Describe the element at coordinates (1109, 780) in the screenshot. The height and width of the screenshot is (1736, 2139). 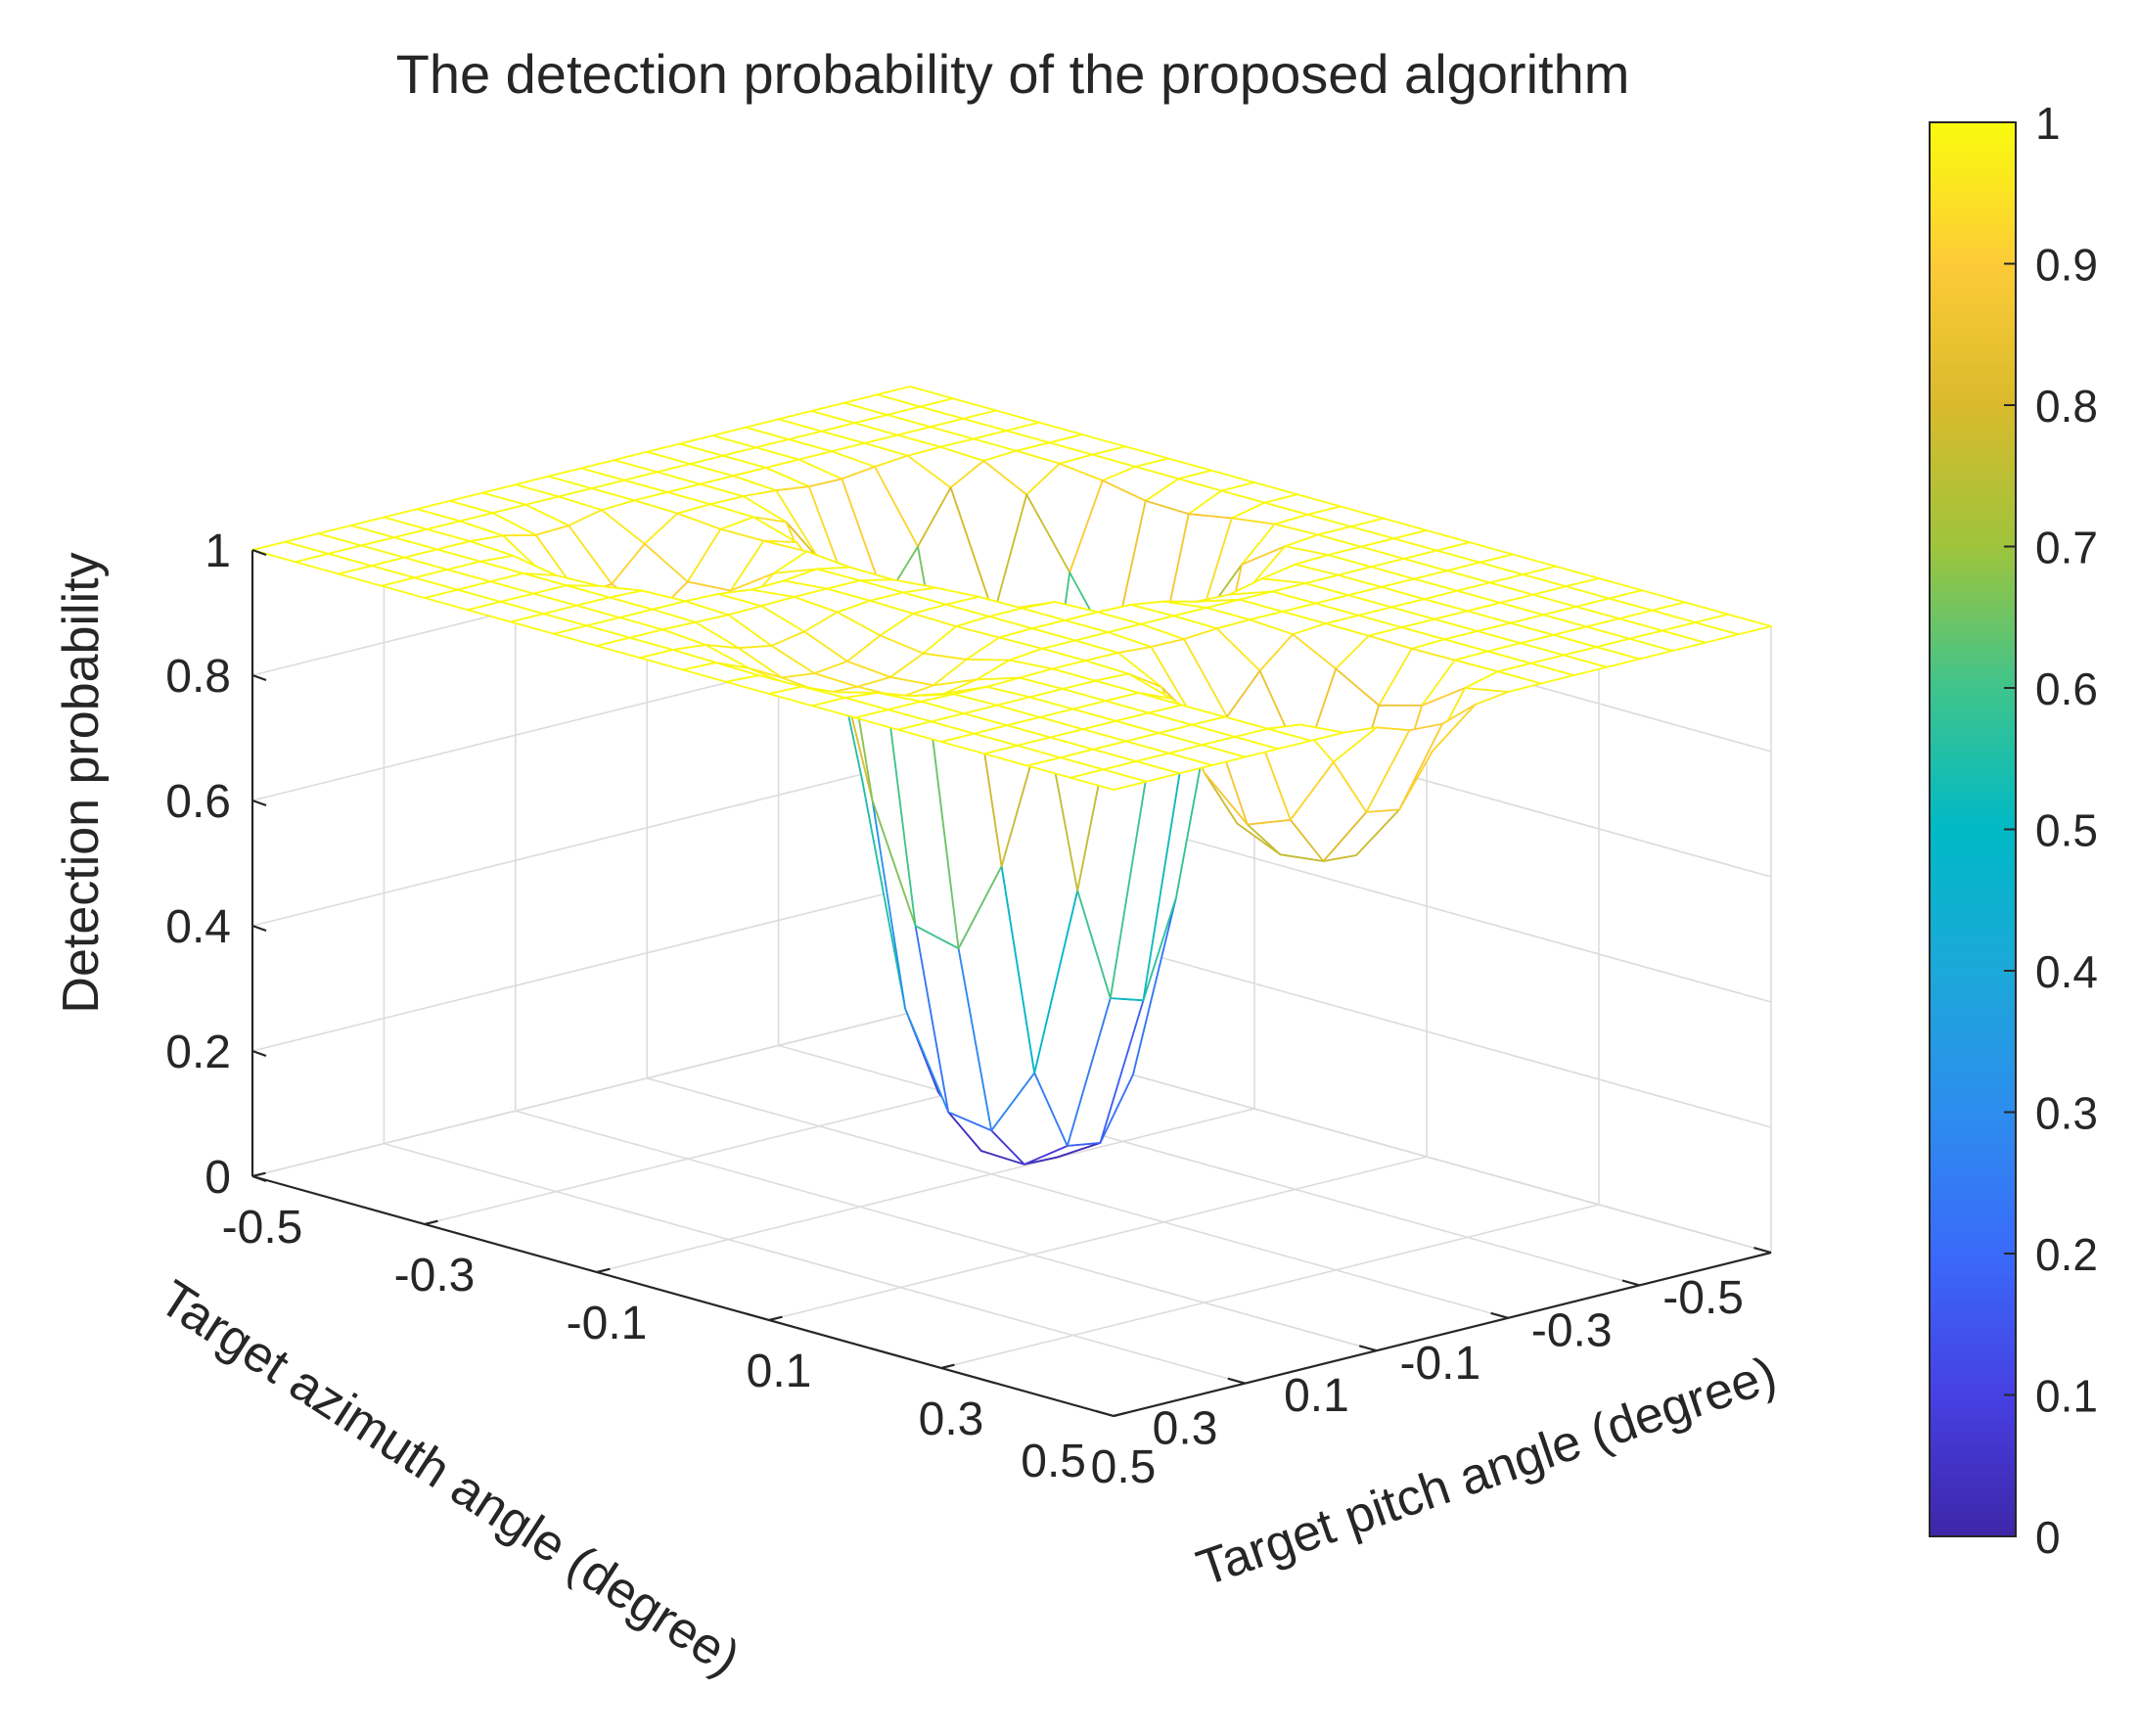
I see `surface-cell` at that location.